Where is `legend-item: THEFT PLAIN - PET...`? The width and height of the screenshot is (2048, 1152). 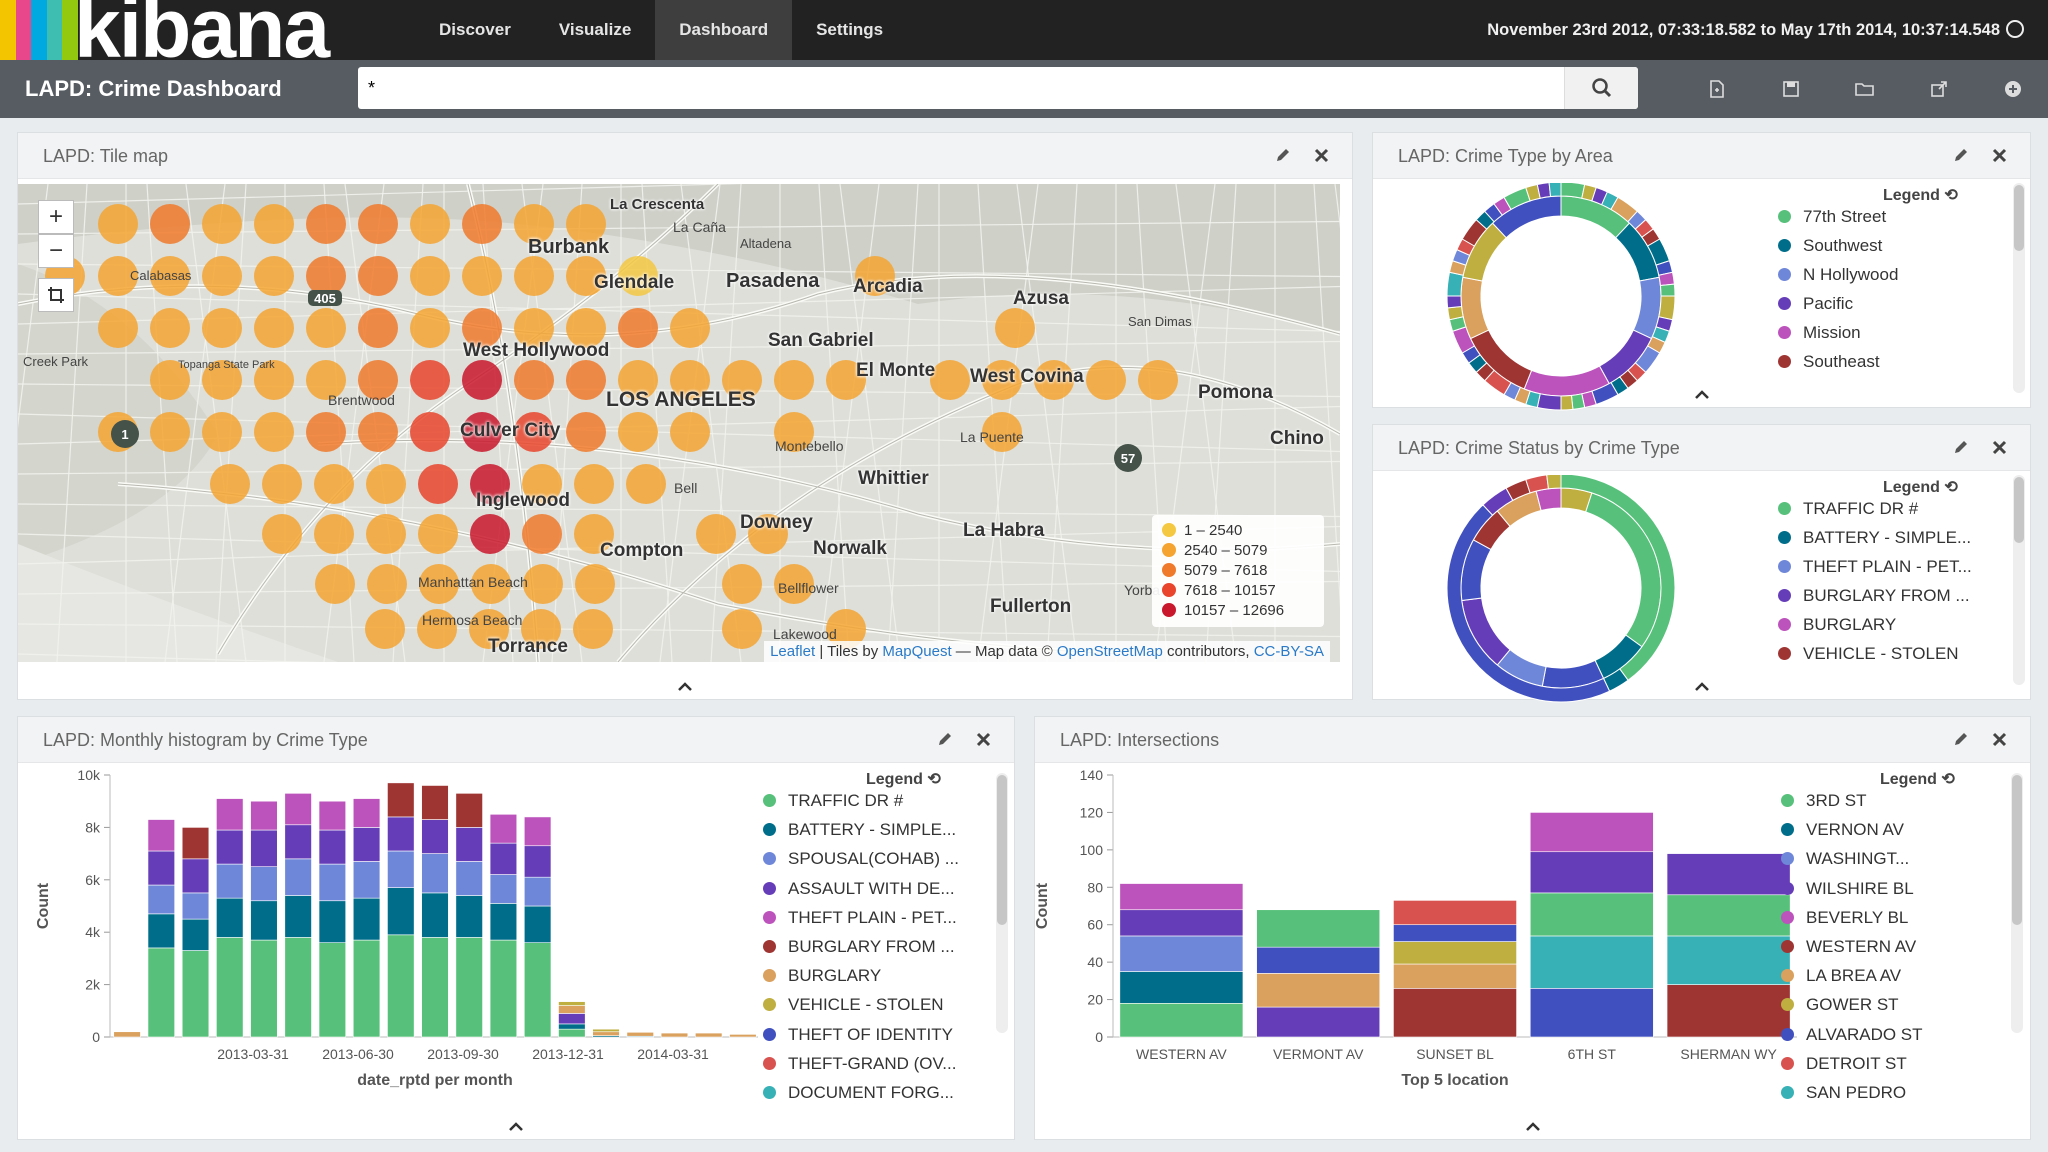
legend-item: THEFT PLAIN - PET... is located at coordinates (860, 918).